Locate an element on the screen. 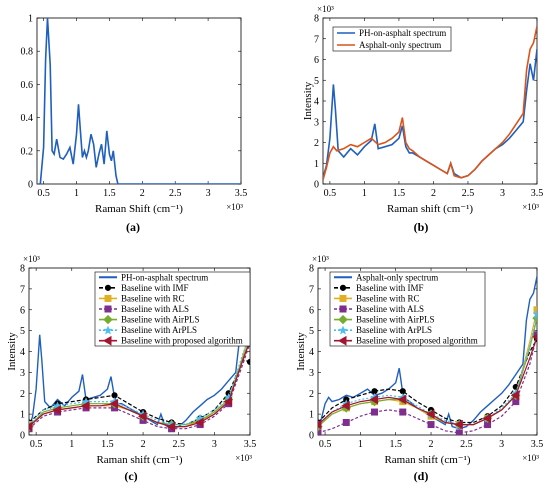 The width and height of the screenshot is (550, 489). x-axis-multiplier: ×10³ is located at coordinates (243, 458).